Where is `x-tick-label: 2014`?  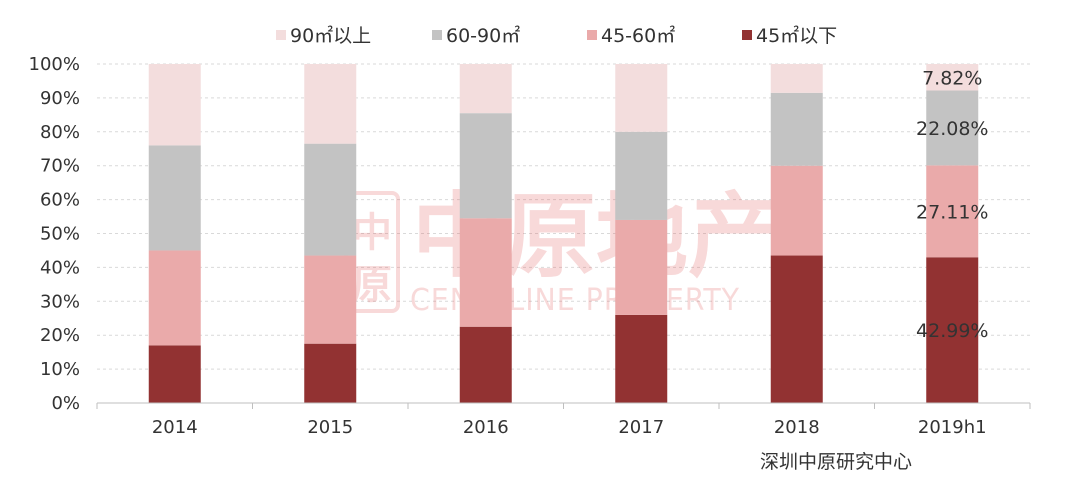
x-tick-label: 2014 is located at coordinates (175, 427).